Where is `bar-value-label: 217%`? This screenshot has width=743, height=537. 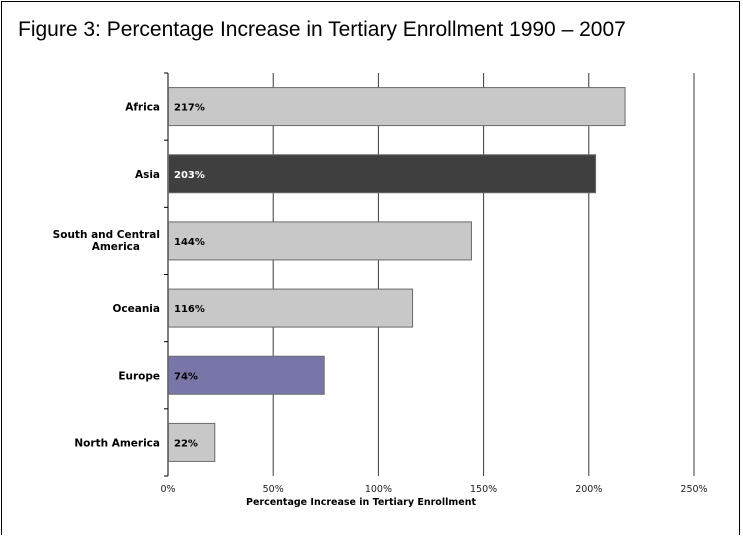
bar-value-label: 217% is located at coordinates (189, 108).